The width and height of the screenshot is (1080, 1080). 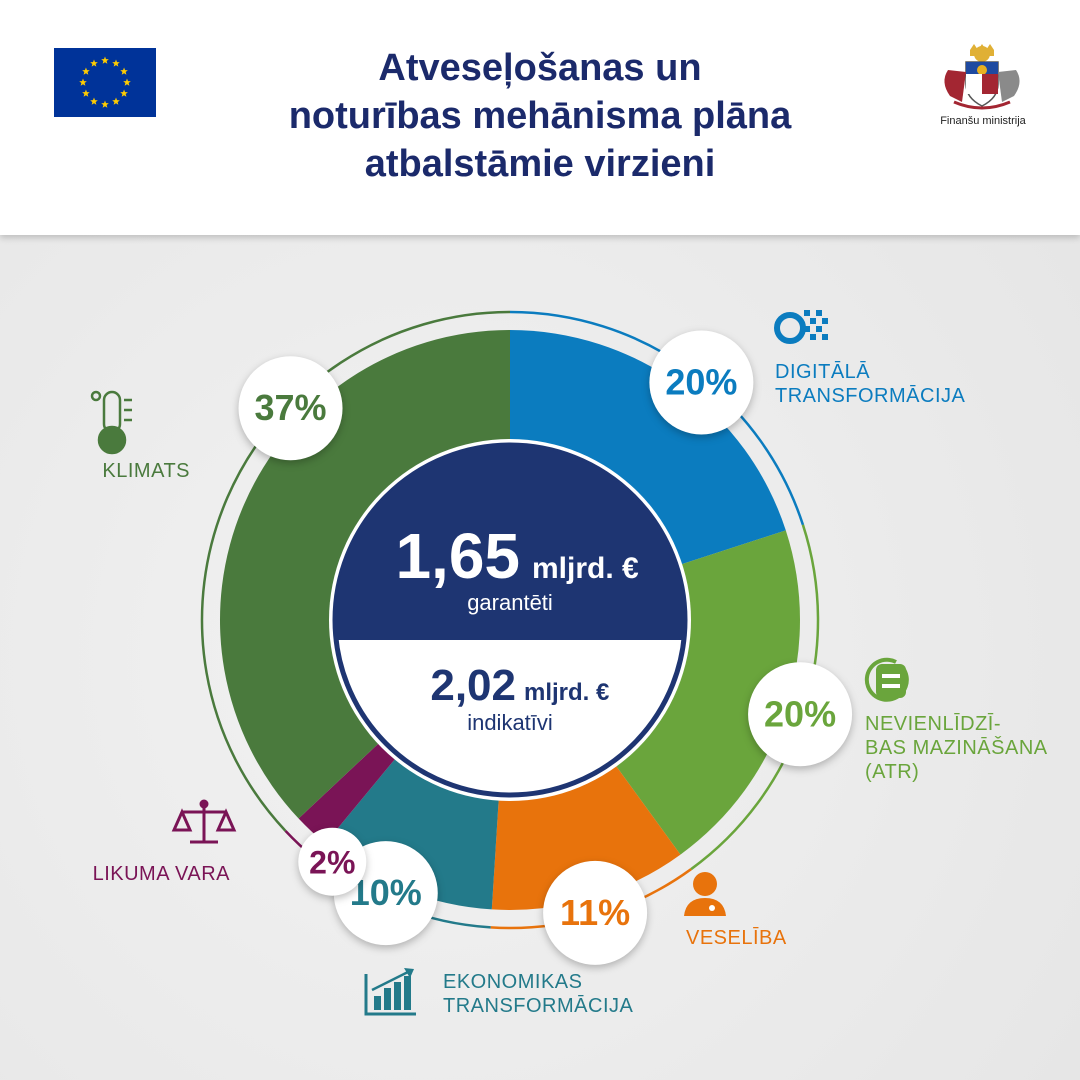 I want to click on percent-label: 2%, so click(x=332, y=863).